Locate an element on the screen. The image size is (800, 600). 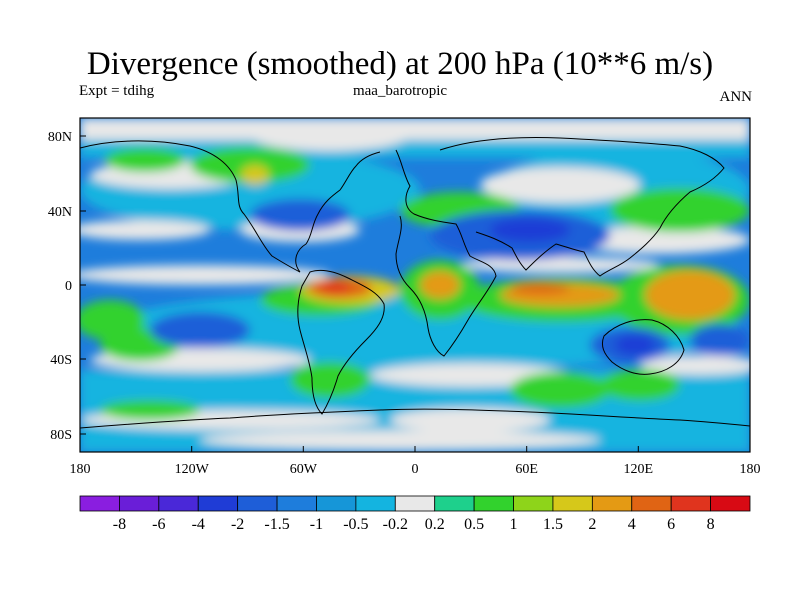
asia-coast is located at coordinates (582, 207).